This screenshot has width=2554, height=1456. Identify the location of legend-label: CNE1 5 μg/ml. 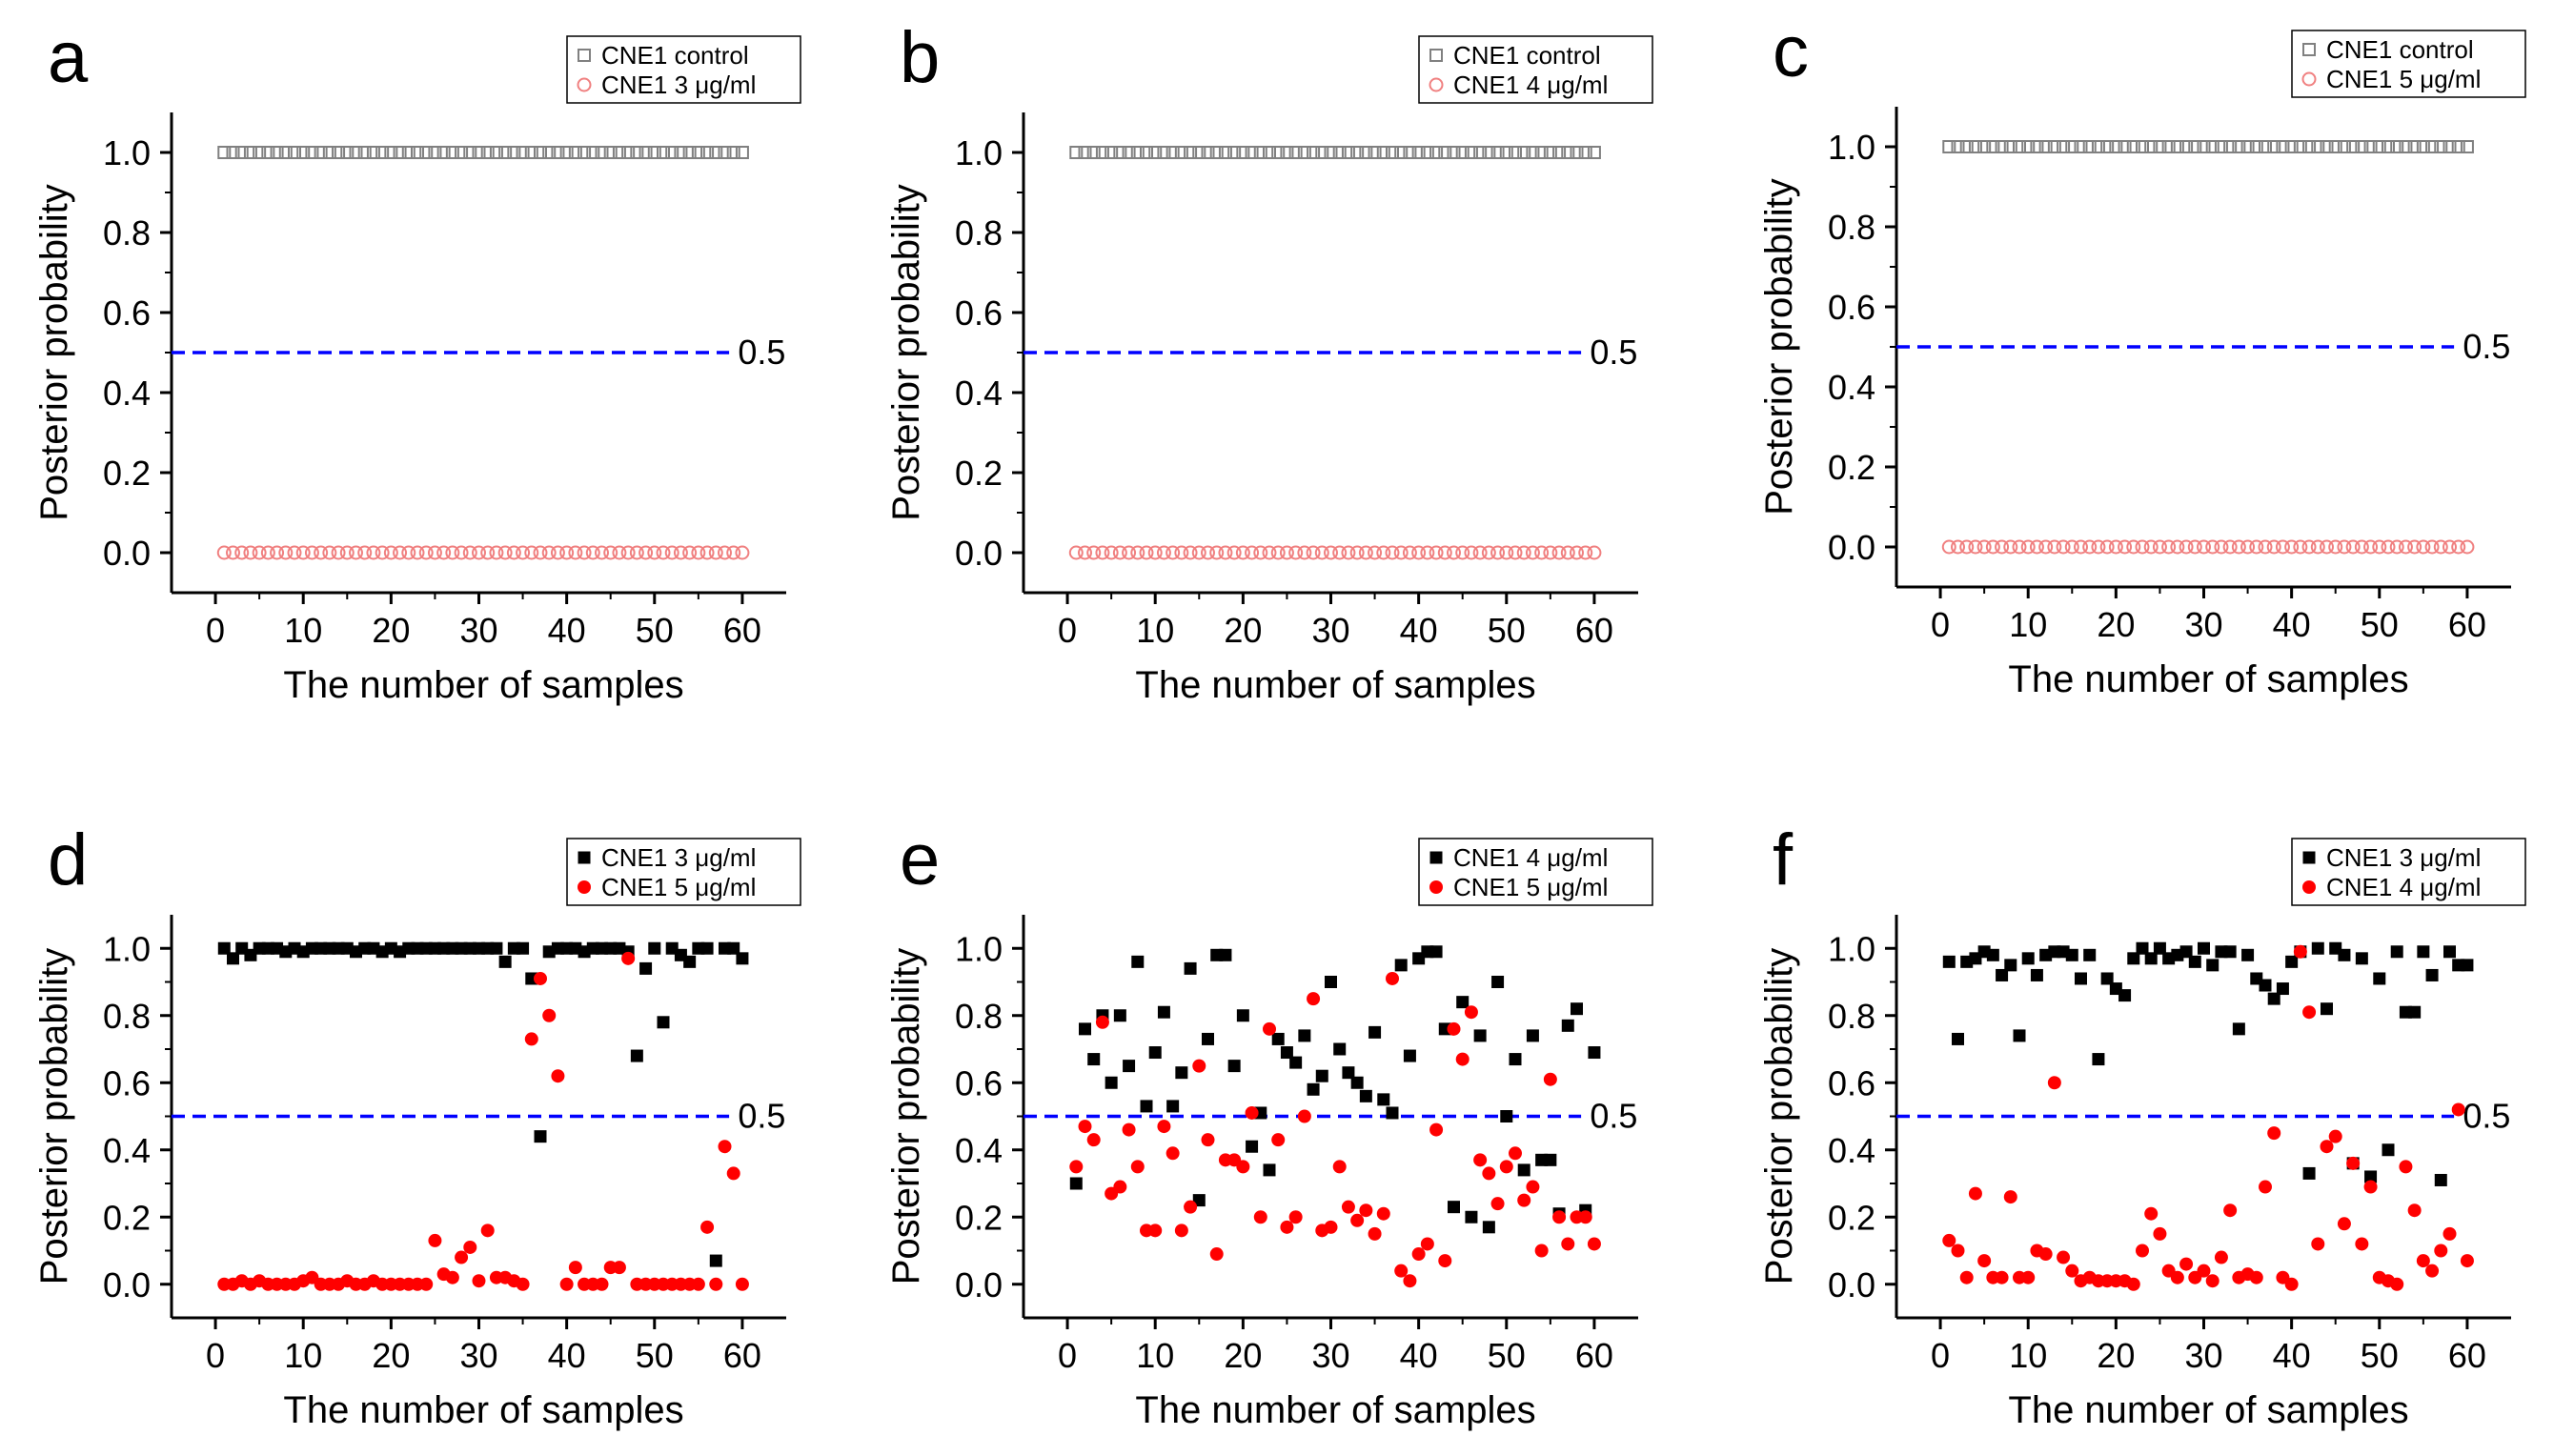
(1530, 887).